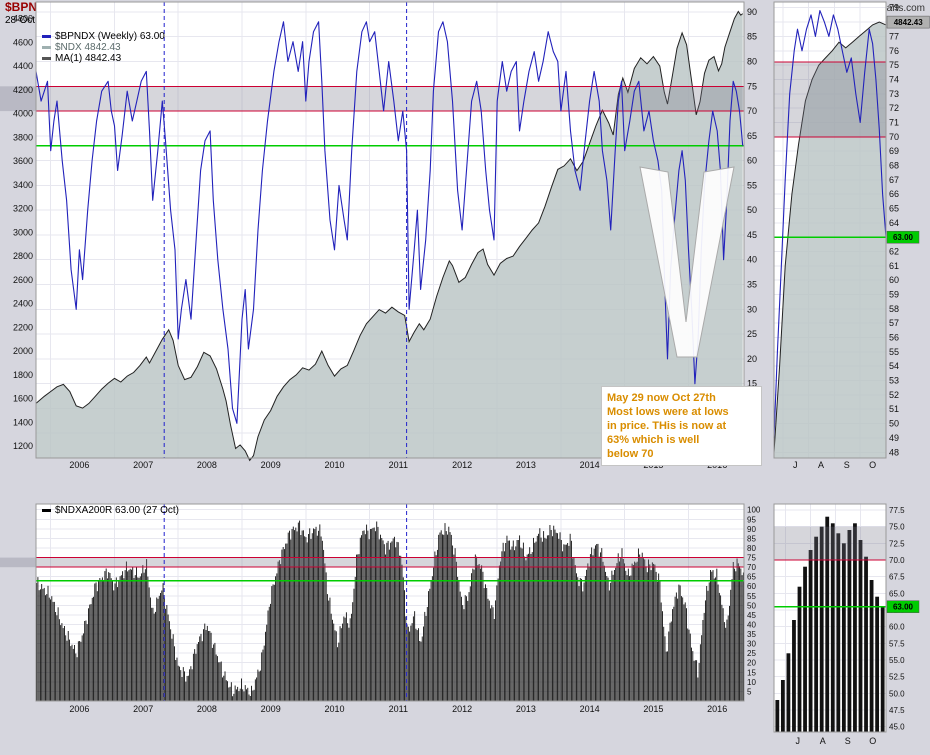 This screenshot has height=755, width=930. What do you see at coordinates (848, 741) in the screenshot?
I see `svg-text: S` at bounding box center [848, 741].